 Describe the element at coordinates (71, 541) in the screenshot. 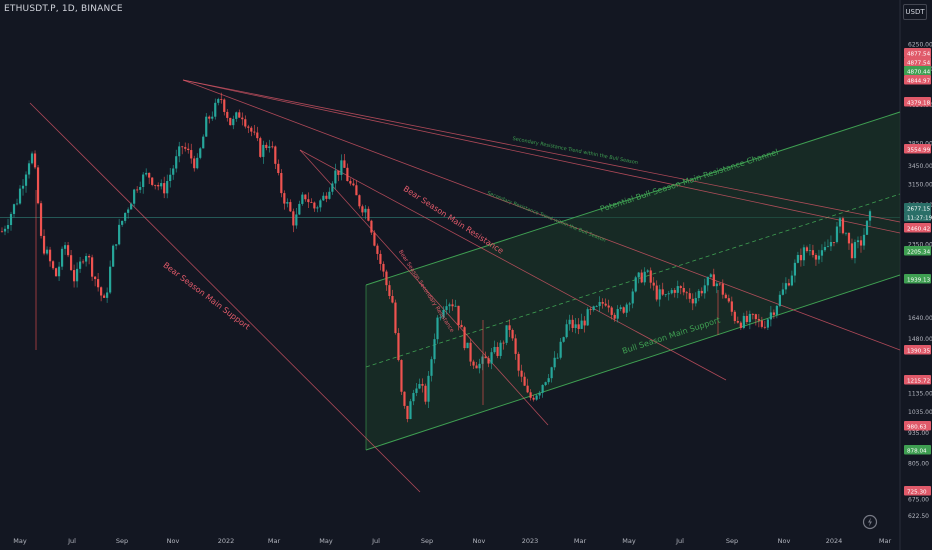

I see `x-tick-label: Jul` at that location.